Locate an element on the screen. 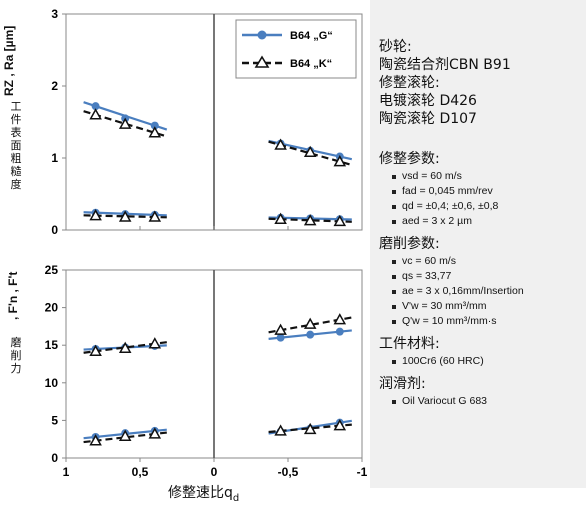  legend-box is located at coordinates (296, 49).